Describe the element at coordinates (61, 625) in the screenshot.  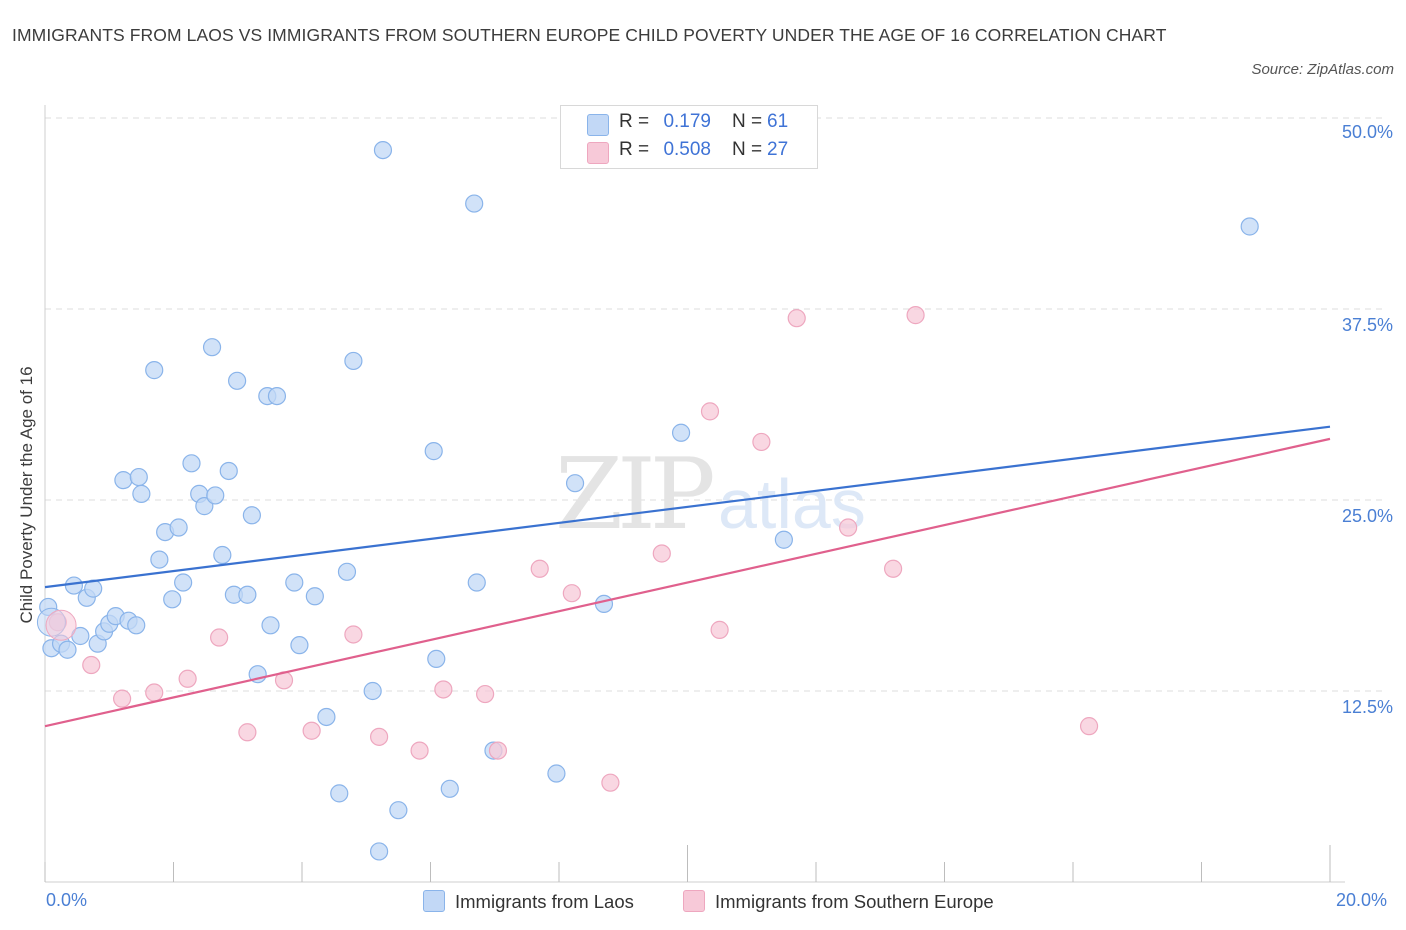
I see `southern-europe-point-cluster` at that location.